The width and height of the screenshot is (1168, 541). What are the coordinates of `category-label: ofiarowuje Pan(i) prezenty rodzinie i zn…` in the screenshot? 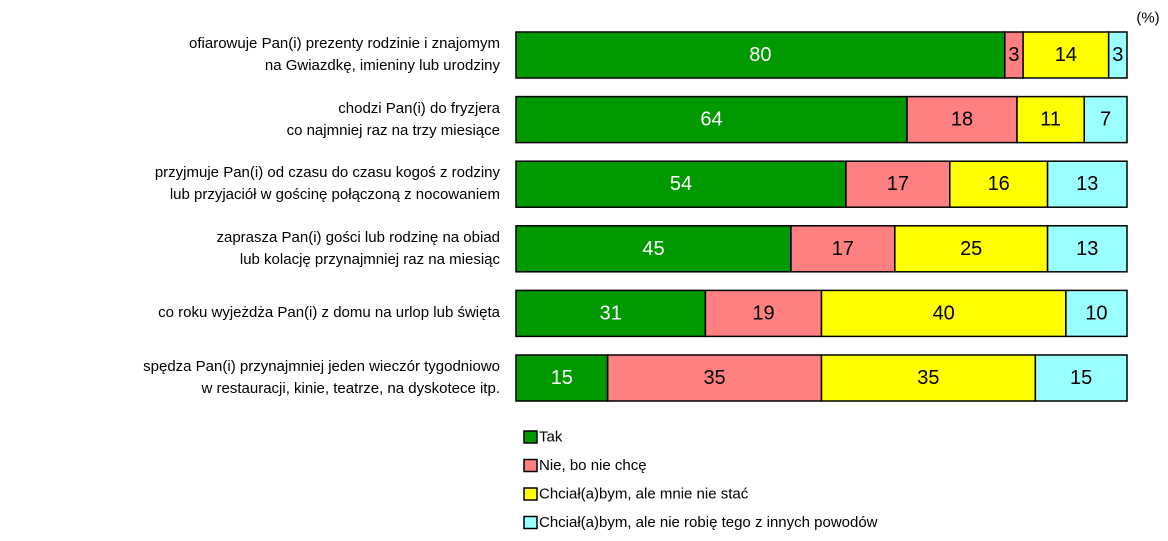 It's located at (344, 54).